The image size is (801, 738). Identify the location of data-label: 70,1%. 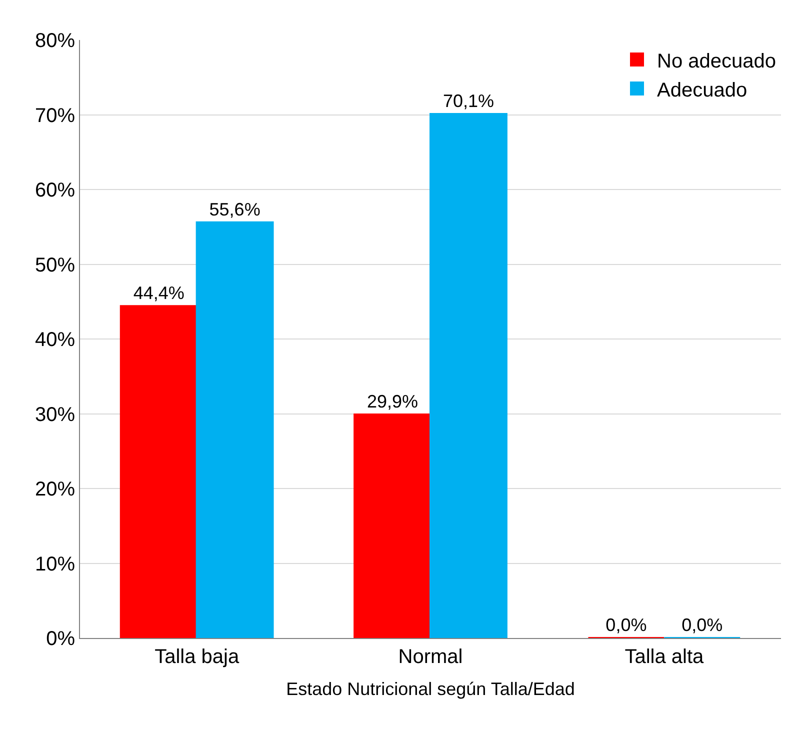
(468, 101).